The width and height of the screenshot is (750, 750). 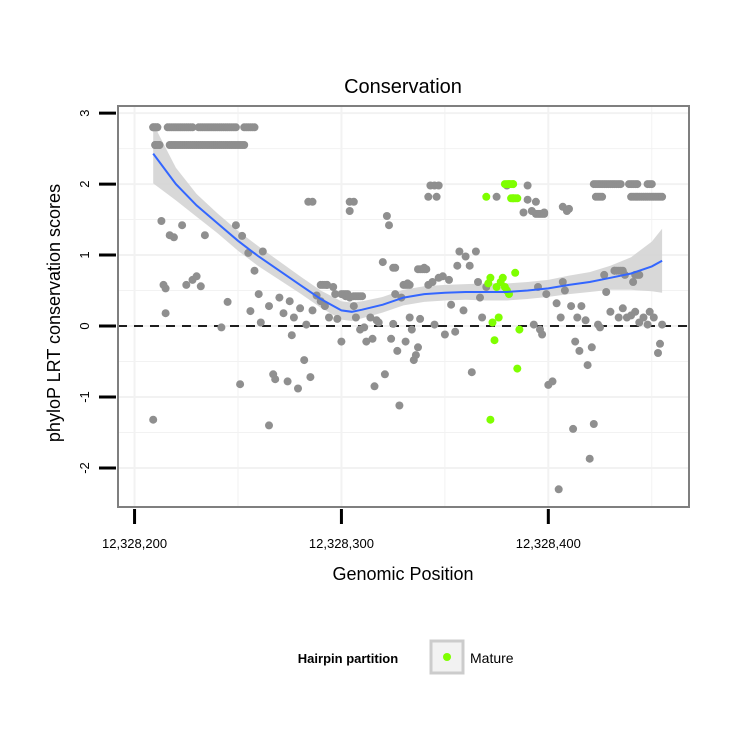 I want to click on y-tick-label: 2, so click(x=84, y=183).